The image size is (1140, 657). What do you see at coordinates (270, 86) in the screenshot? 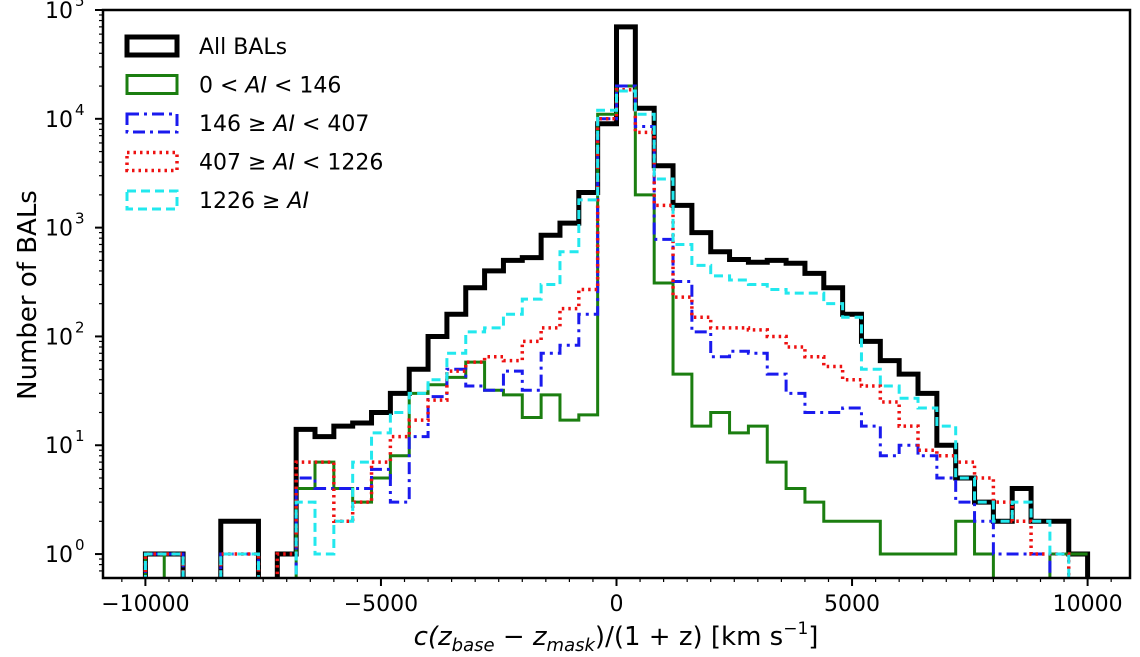
I see `legend-label-1: 0 < AI < 146` at bounding box center [270, 86].